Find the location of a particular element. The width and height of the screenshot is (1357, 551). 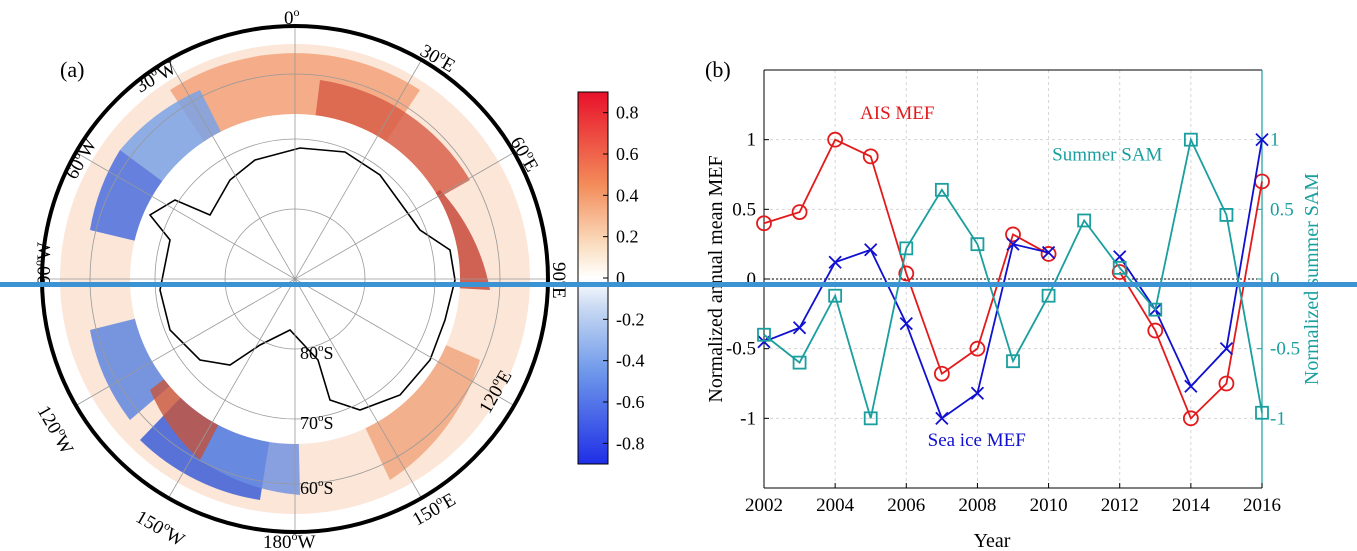

y-tick-label: 1 is located at coordinates (752, 140).